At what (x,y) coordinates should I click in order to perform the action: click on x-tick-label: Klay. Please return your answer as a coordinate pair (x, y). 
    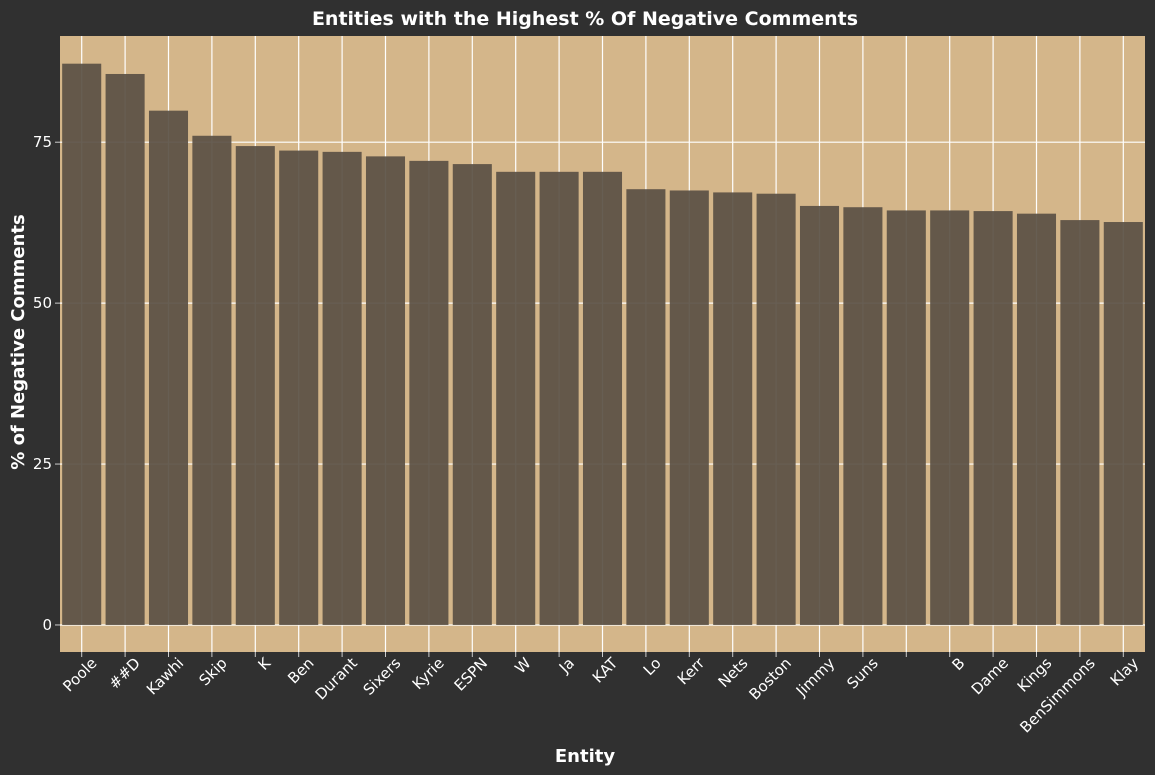
    Looking at the image, I should click on (1124, 671).